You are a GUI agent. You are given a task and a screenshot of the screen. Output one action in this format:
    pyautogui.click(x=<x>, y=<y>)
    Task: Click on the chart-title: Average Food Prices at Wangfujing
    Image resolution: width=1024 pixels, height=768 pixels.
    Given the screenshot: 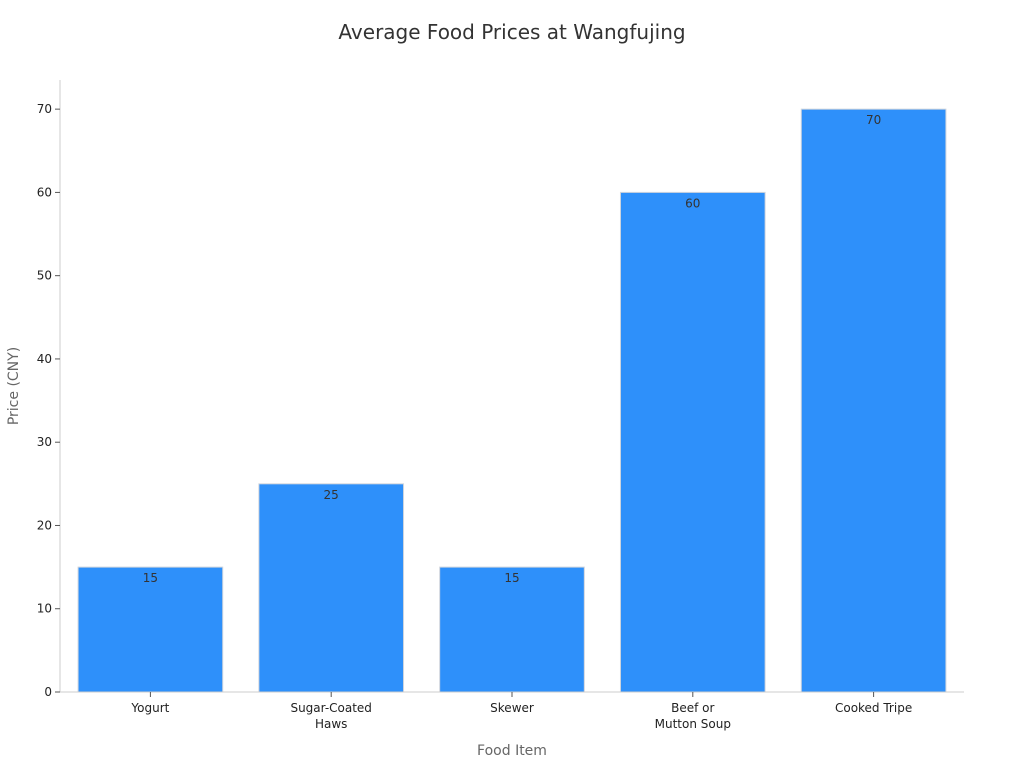 What is the action you would take?
    pyautogui.click(x=512, y=32)
    